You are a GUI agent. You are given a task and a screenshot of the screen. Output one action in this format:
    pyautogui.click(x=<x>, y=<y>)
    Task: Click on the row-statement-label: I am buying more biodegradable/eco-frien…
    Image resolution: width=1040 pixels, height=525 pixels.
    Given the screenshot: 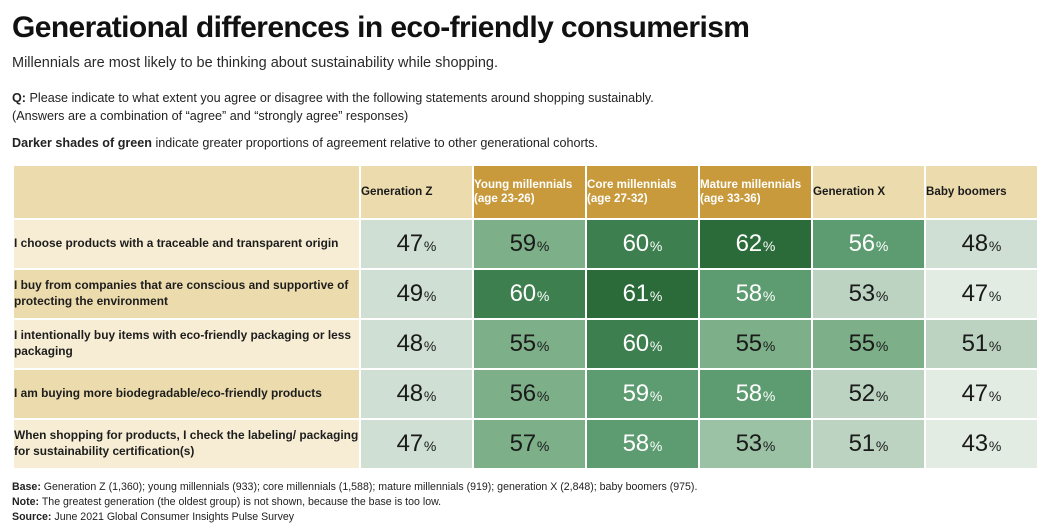 What is the action you would take?
    pyautogui.click(x=186, y=393)
    